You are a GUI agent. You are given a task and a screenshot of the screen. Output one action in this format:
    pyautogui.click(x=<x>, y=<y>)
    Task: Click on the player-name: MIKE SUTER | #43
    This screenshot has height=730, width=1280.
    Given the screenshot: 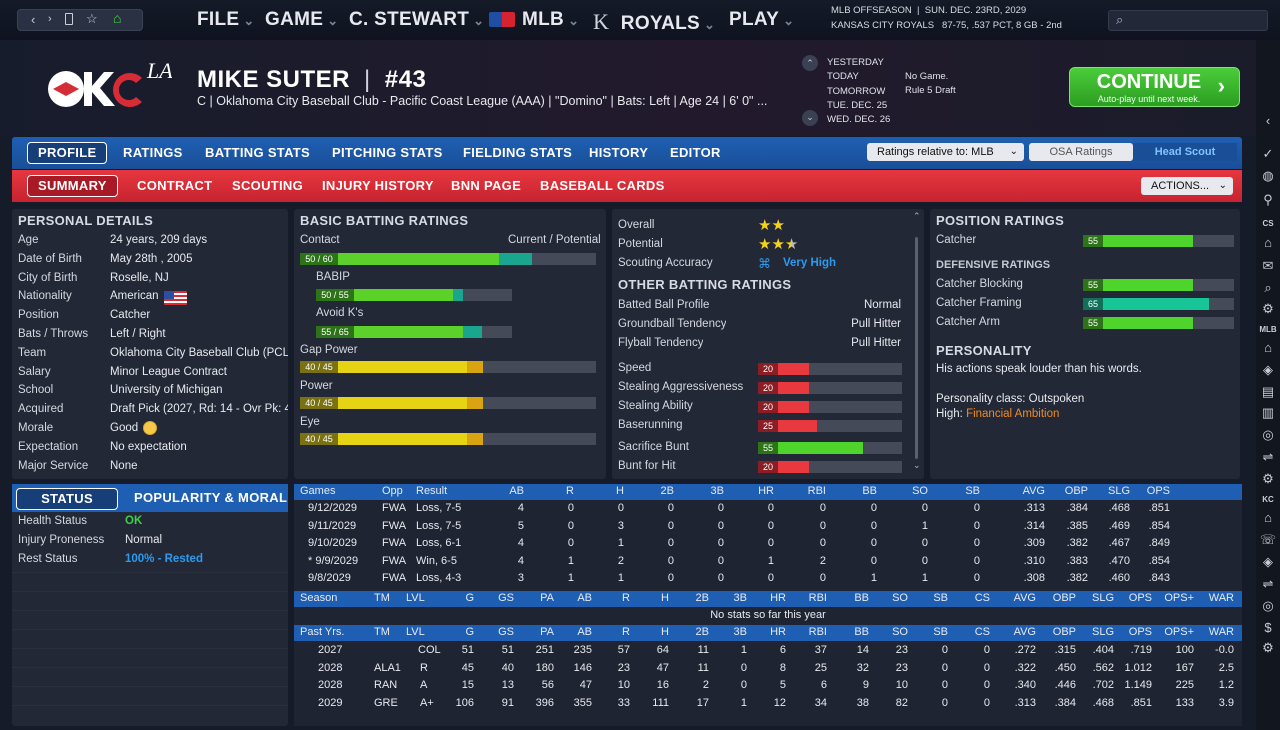 What is the action you would take?
    pyautogui.click(x=311, y=80)
    